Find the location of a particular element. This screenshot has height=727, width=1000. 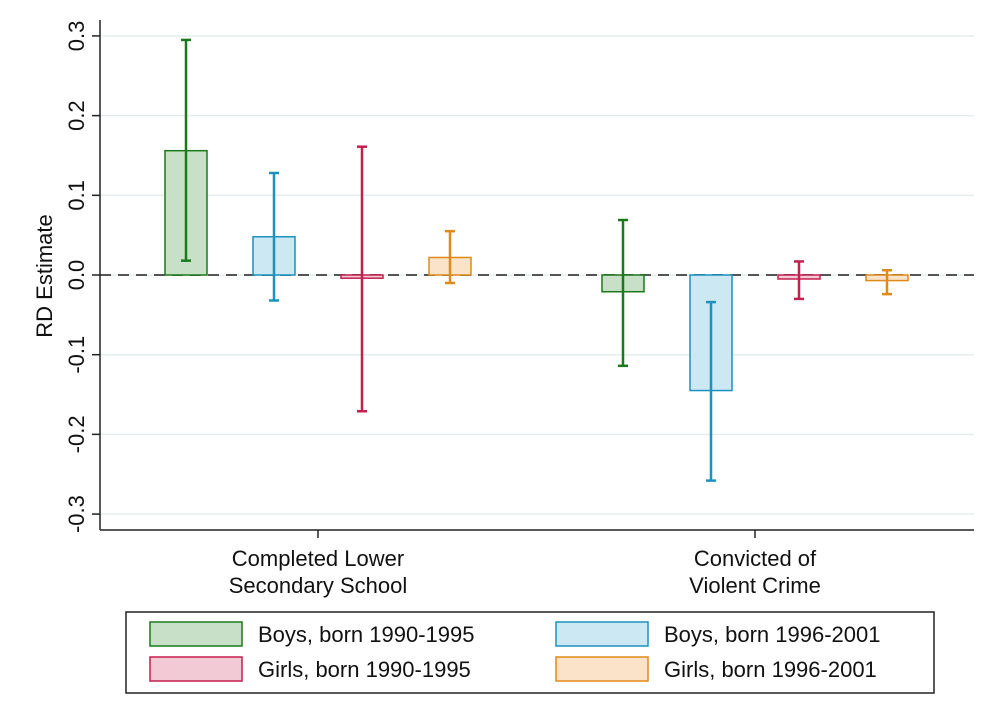

legend-label: Boys, born 1990-1995 is located at coordinates (366, 634).